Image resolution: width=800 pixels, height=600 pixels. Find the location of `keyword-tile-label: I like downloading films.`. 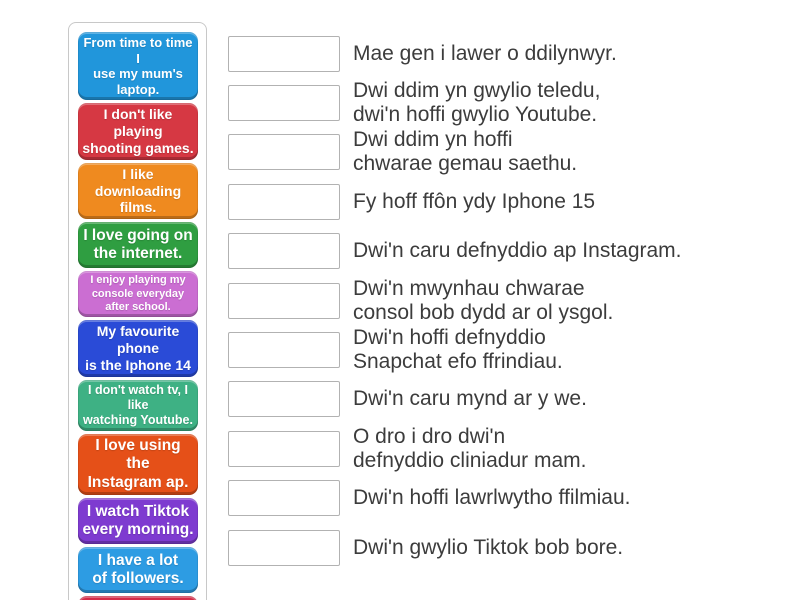

keyword-tile-label: I like downloading films. is located at coordinates (138, 190).